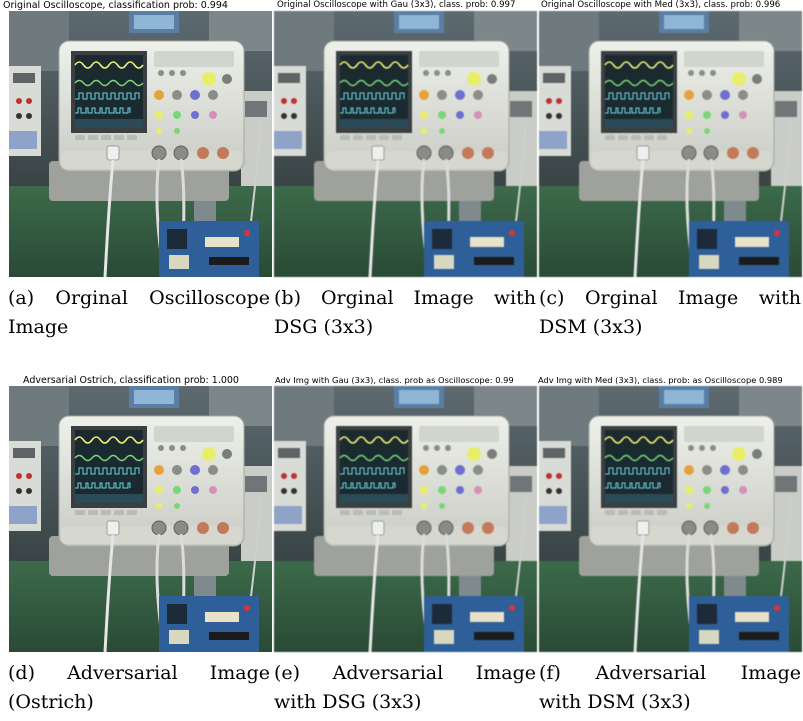 The width and height of the screenshot is (803, 721). What do you see at coordinates (615, 702) in the screenshot?
I see `caption-line-2: with DSM (3x3)` at bounding box center [615, 702].